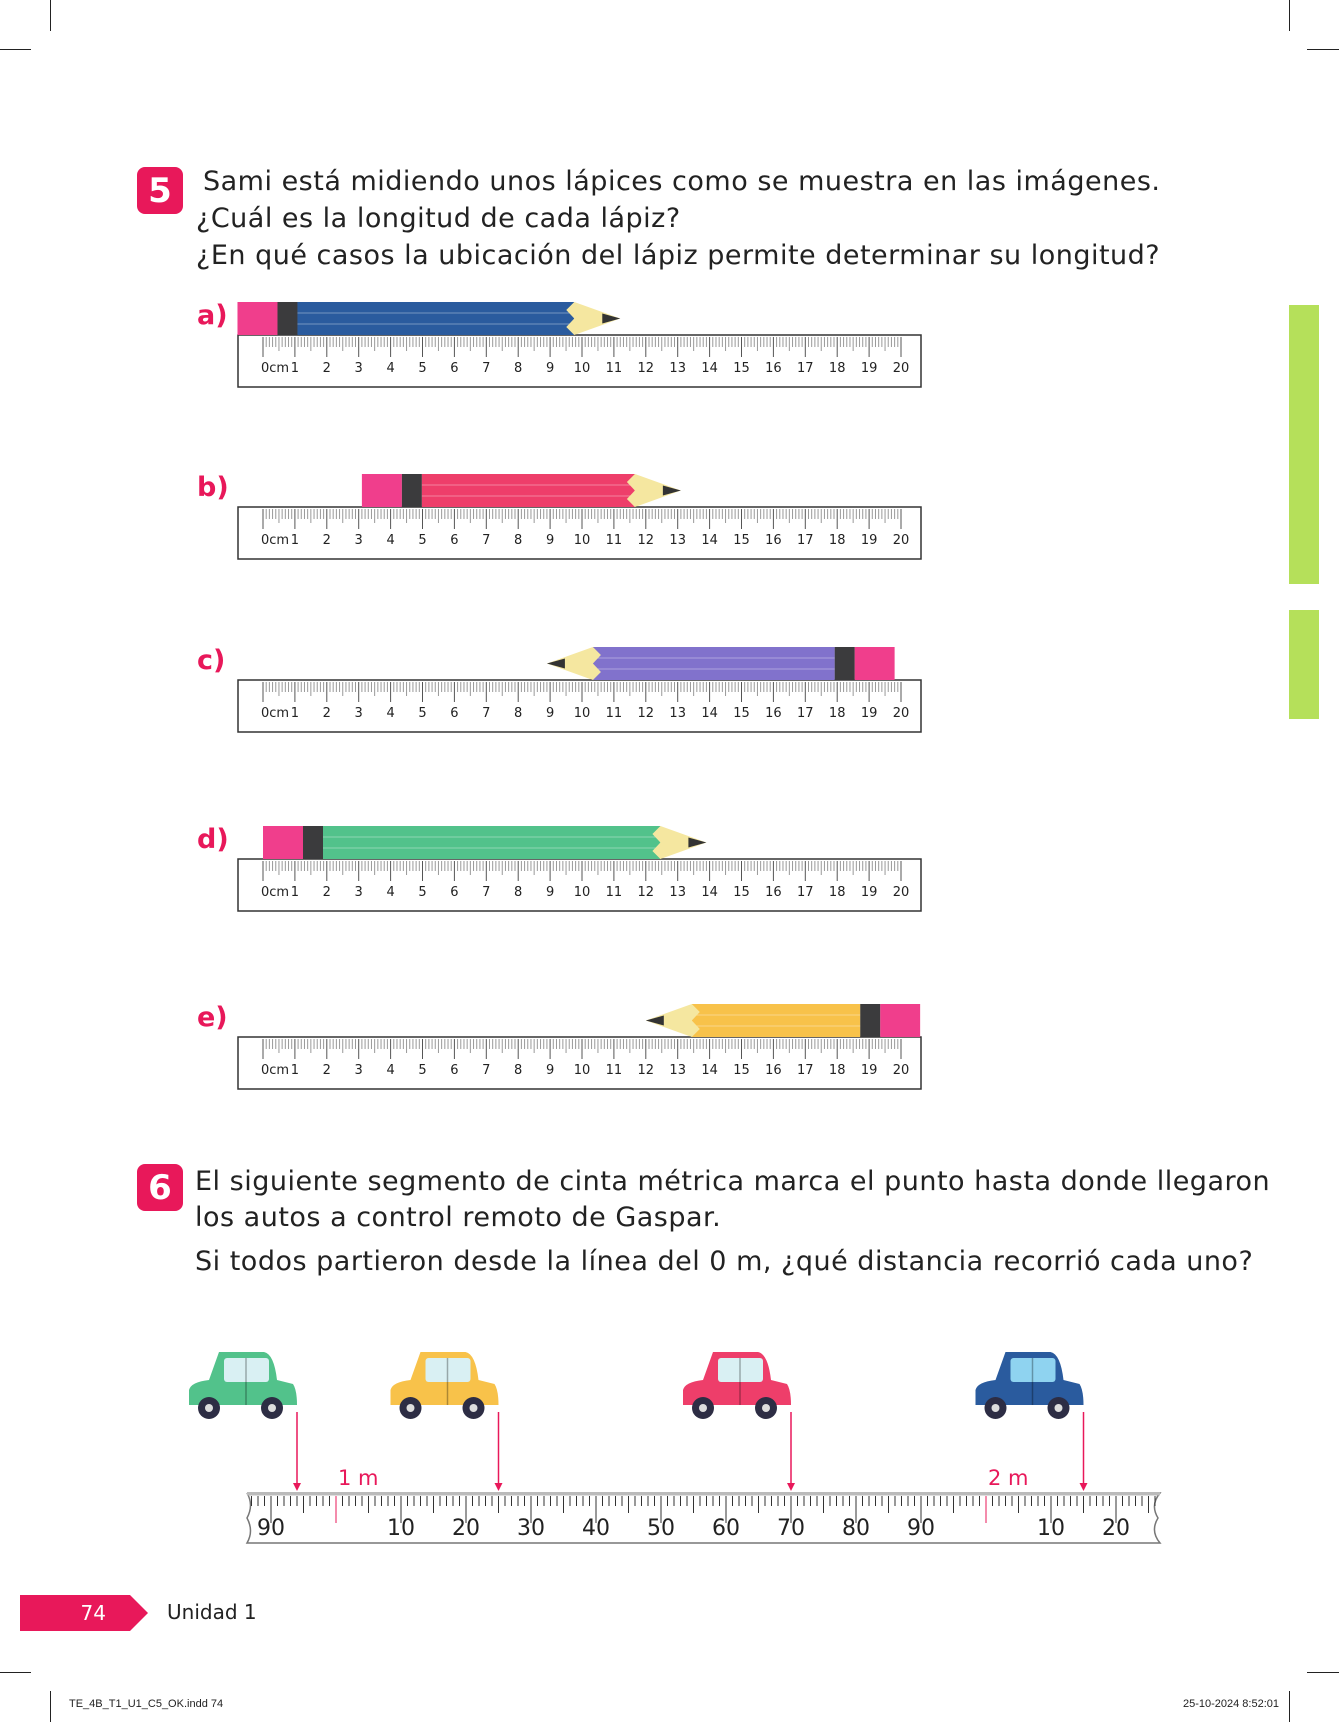 This screenshot has width=1339, height=1722. Describe the element at coordinates (271, 1528) in the screenshot. I see `tape-label: 90` at that location.